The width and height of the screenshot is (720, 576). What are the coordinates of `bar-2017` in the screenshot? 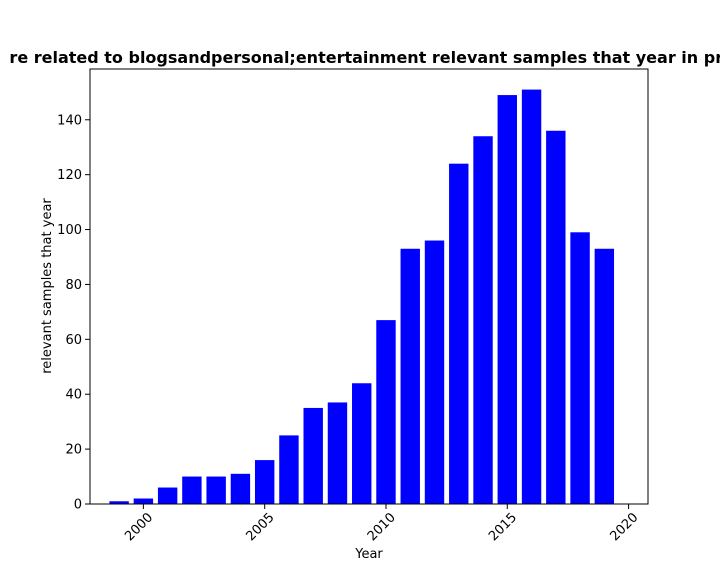 It's located at (556, 317).